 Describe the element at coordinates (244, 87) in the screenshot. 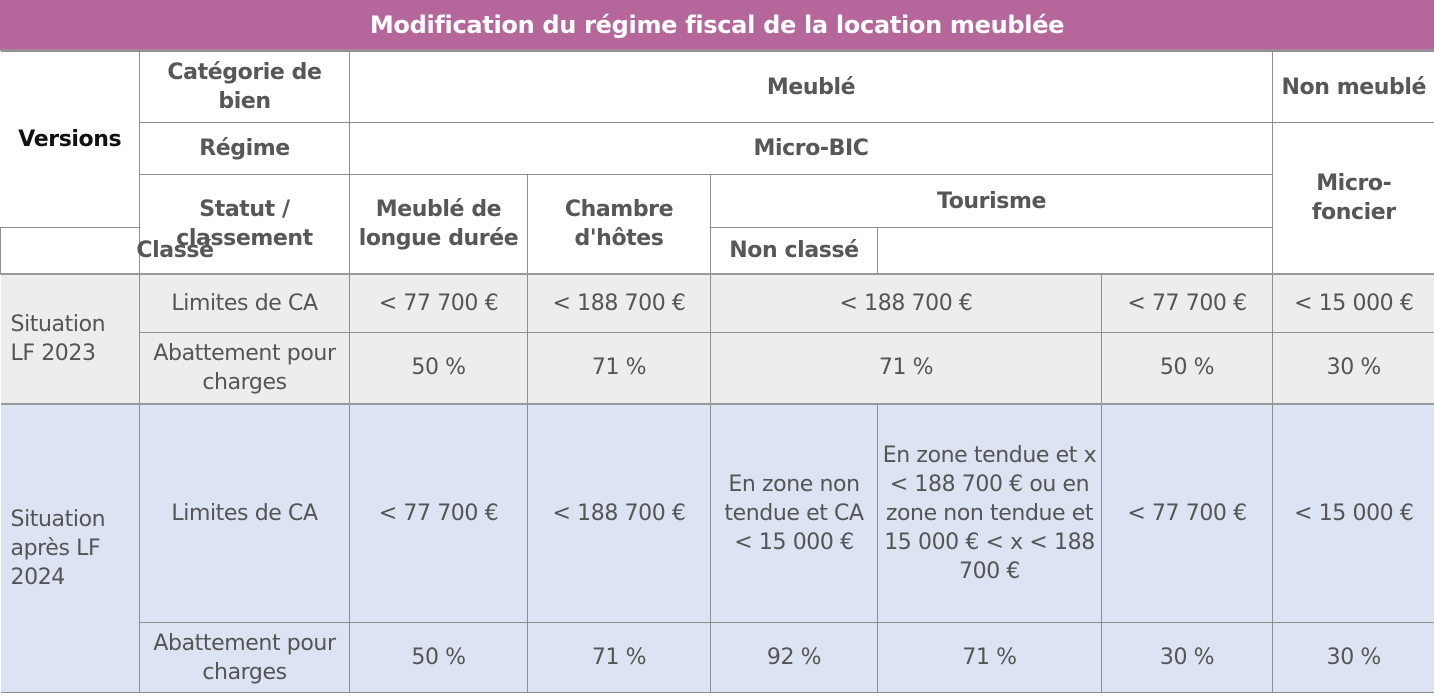

I see `categorie-label: Catégorie de bien` at that location.